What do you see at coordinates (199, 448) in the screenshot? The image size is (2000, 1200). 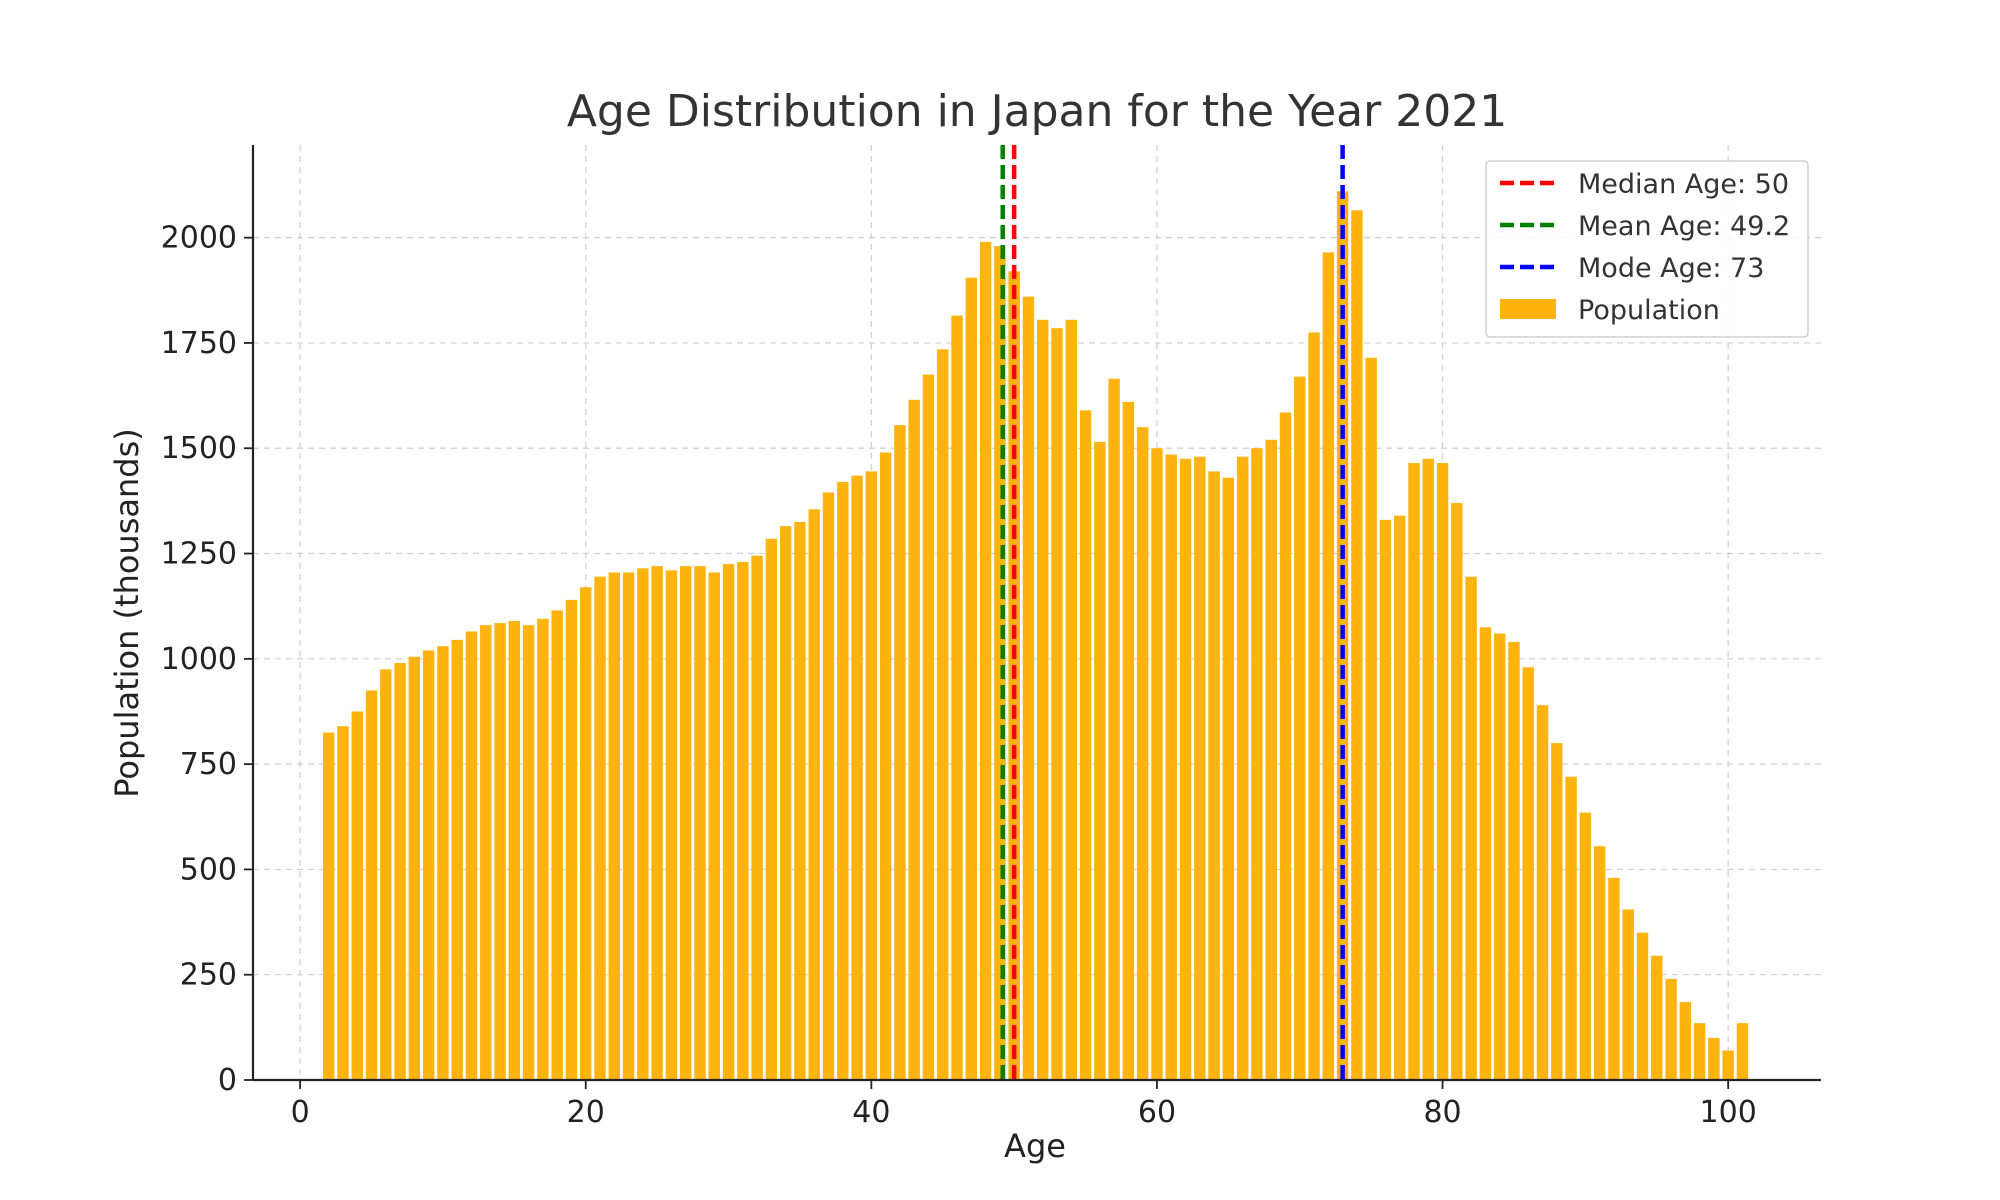 I see `y-tick-label: 1500` at bounding box center [199, 448].